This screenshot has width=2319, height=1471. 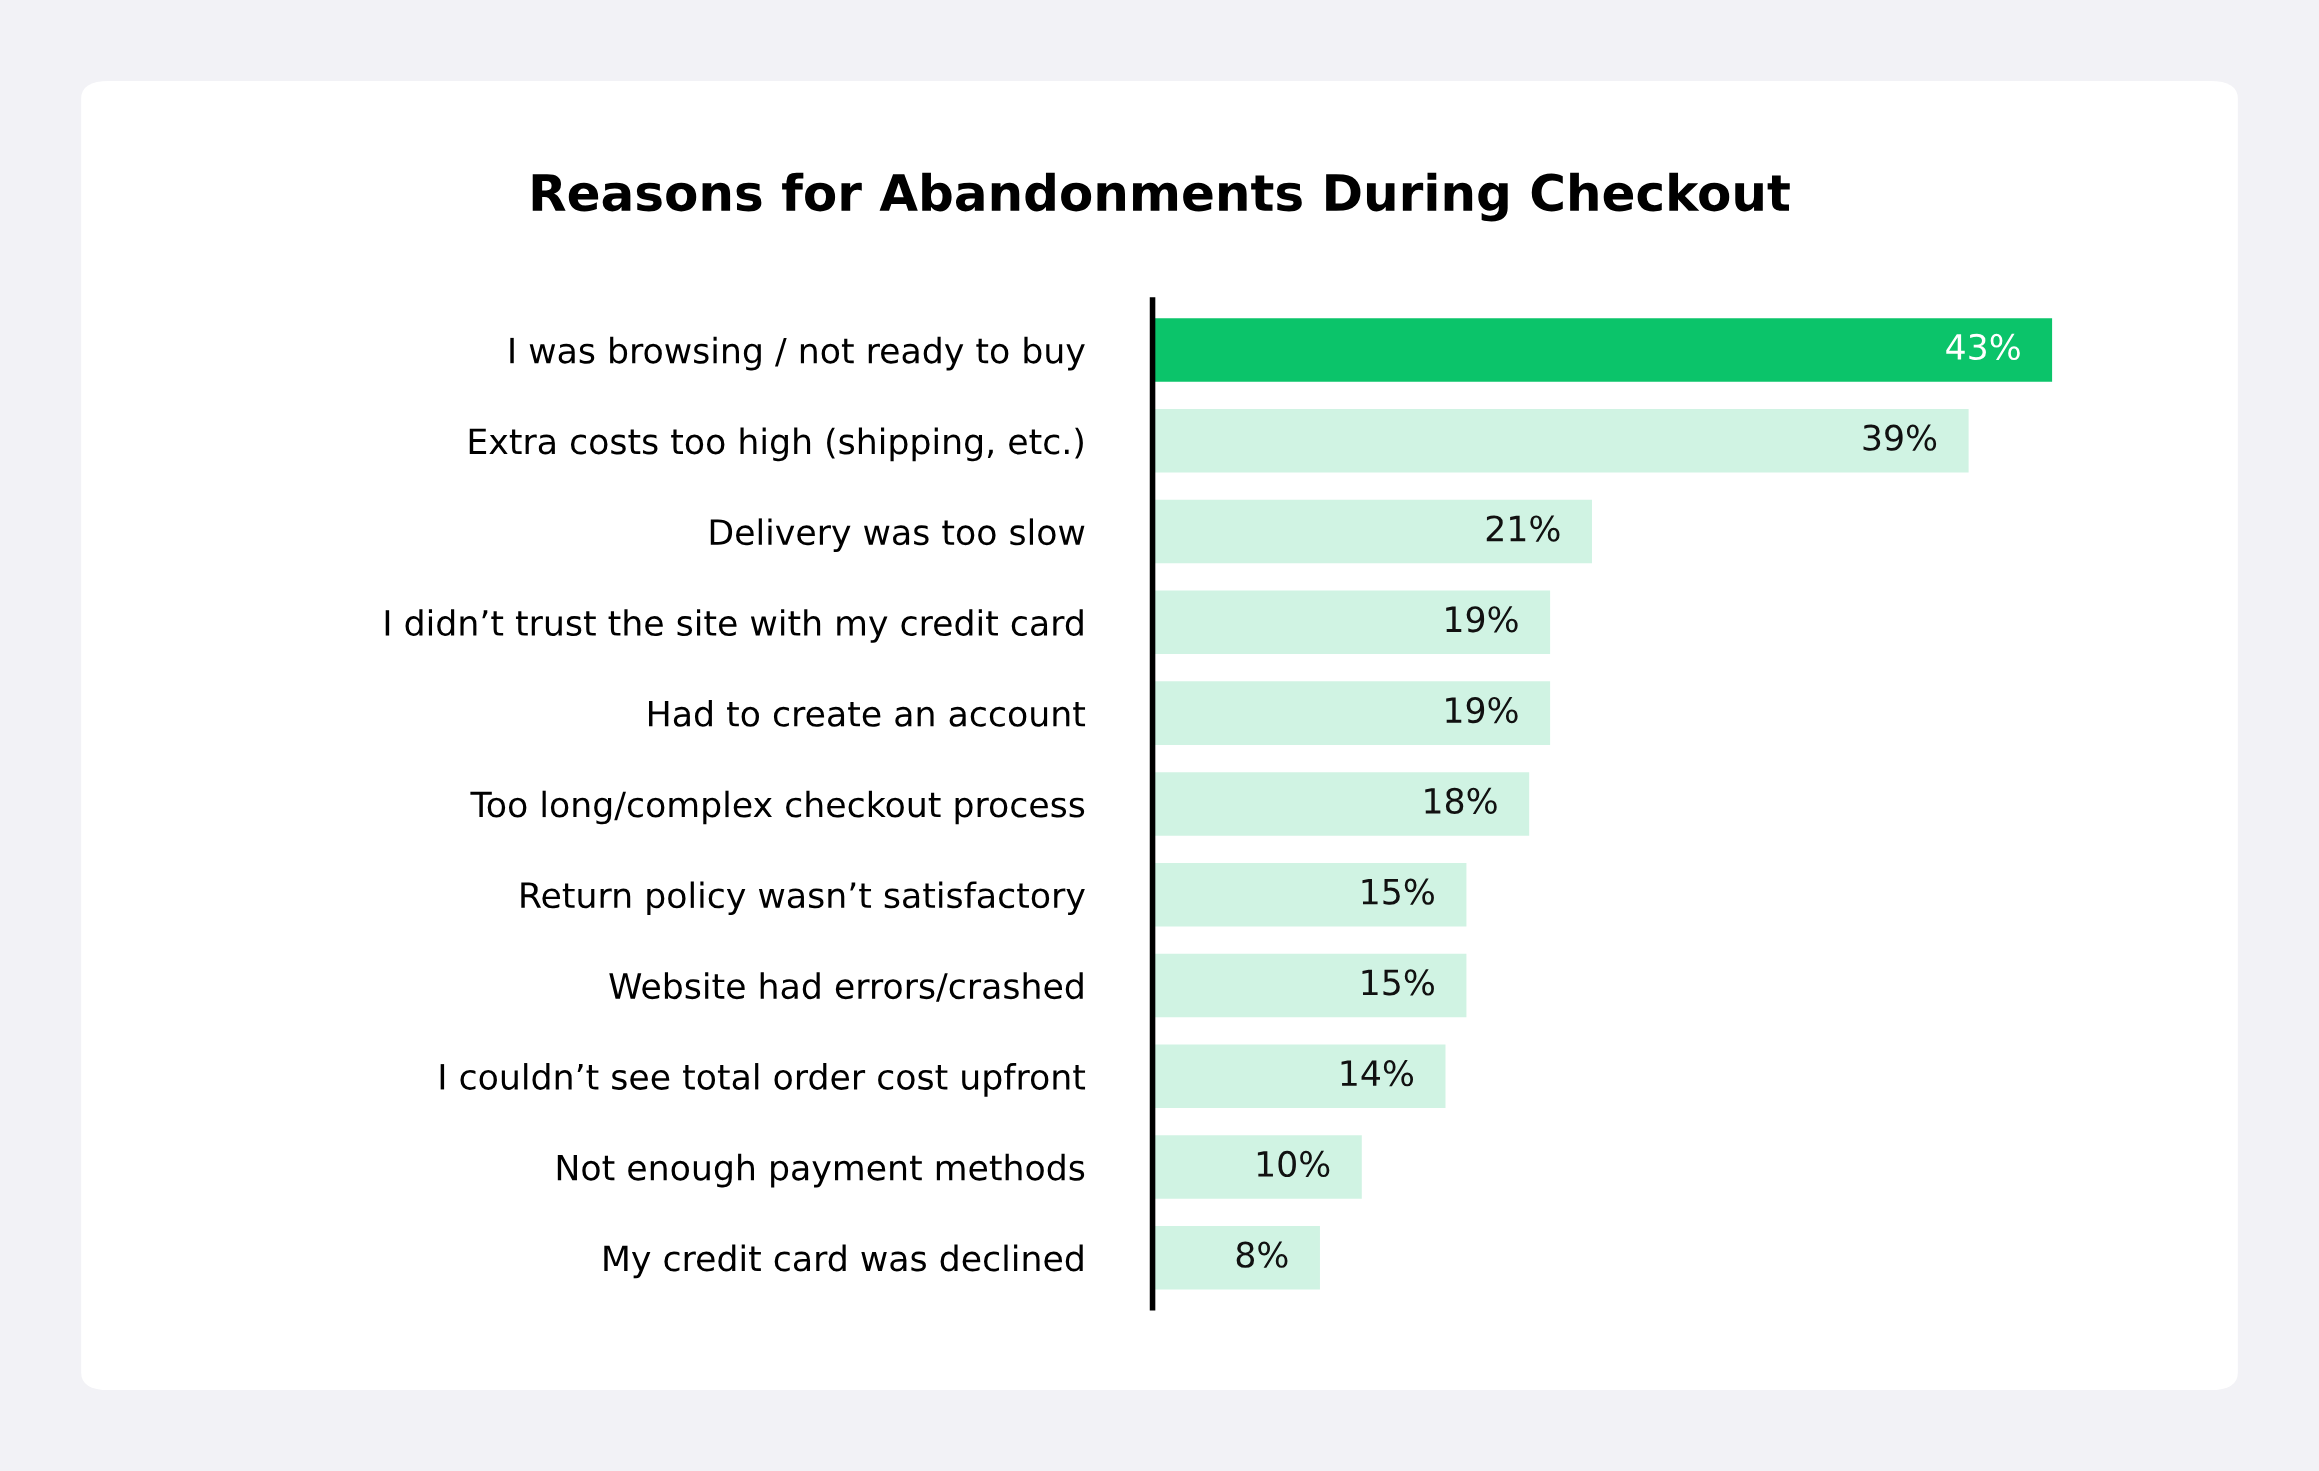 I want to click on data-label: 18%, so click(x=1461, y=800).